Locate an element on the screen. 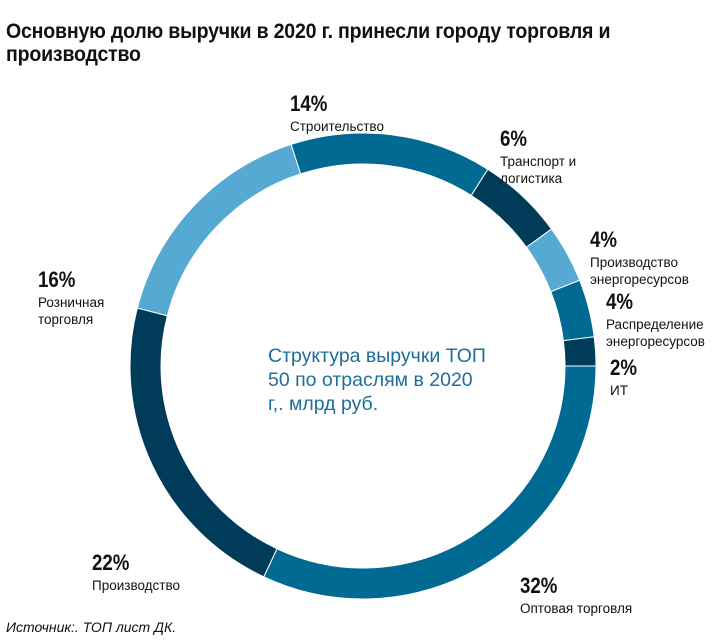 The height and width of the screenshot is (642, 722). label-it-value: 2% is located at coordinates (624, 367).